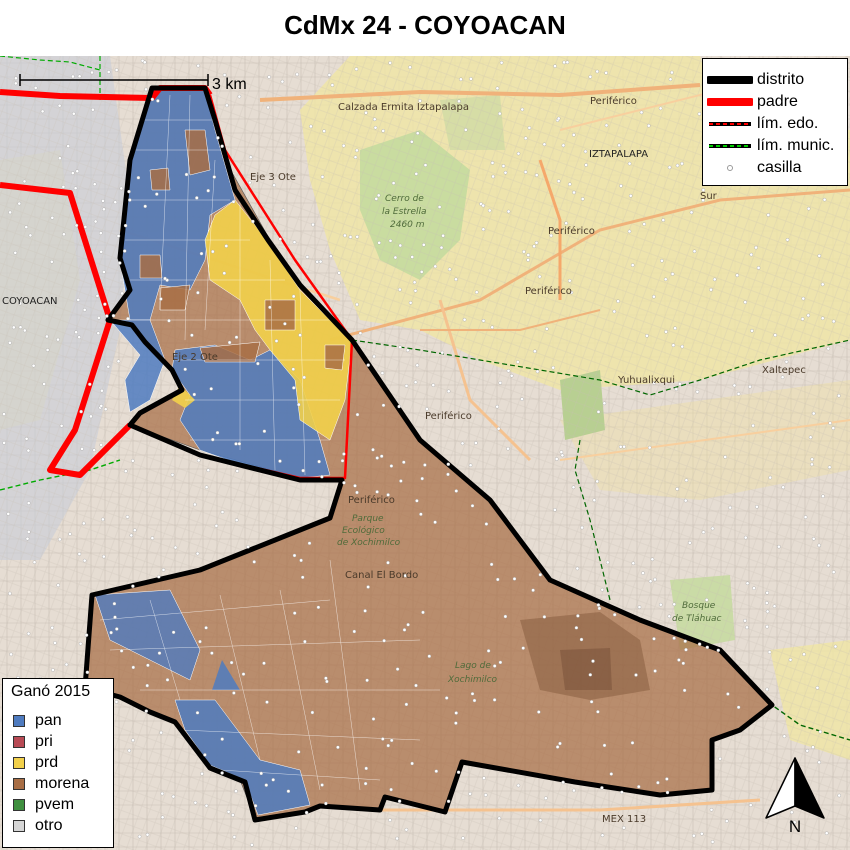  What do you see at coordinates (47, 762) in the screenshot?
I see `winner-label-prd: prd` at bounding box center [47, 762].